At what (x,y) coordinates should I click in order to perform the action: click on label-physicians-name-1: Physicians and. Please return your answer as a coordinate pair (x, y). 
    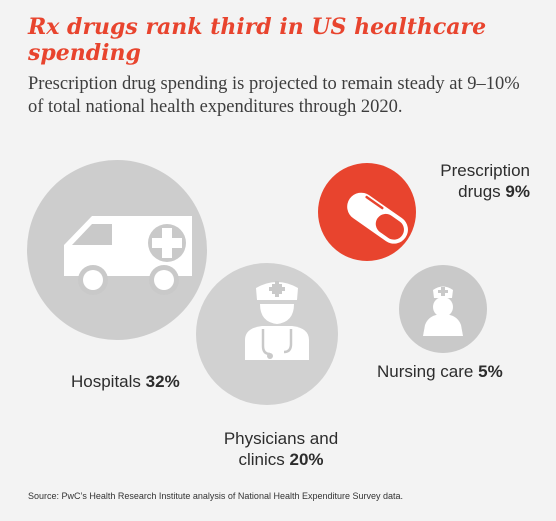
    Looking at the image, I should click on (281, 438).